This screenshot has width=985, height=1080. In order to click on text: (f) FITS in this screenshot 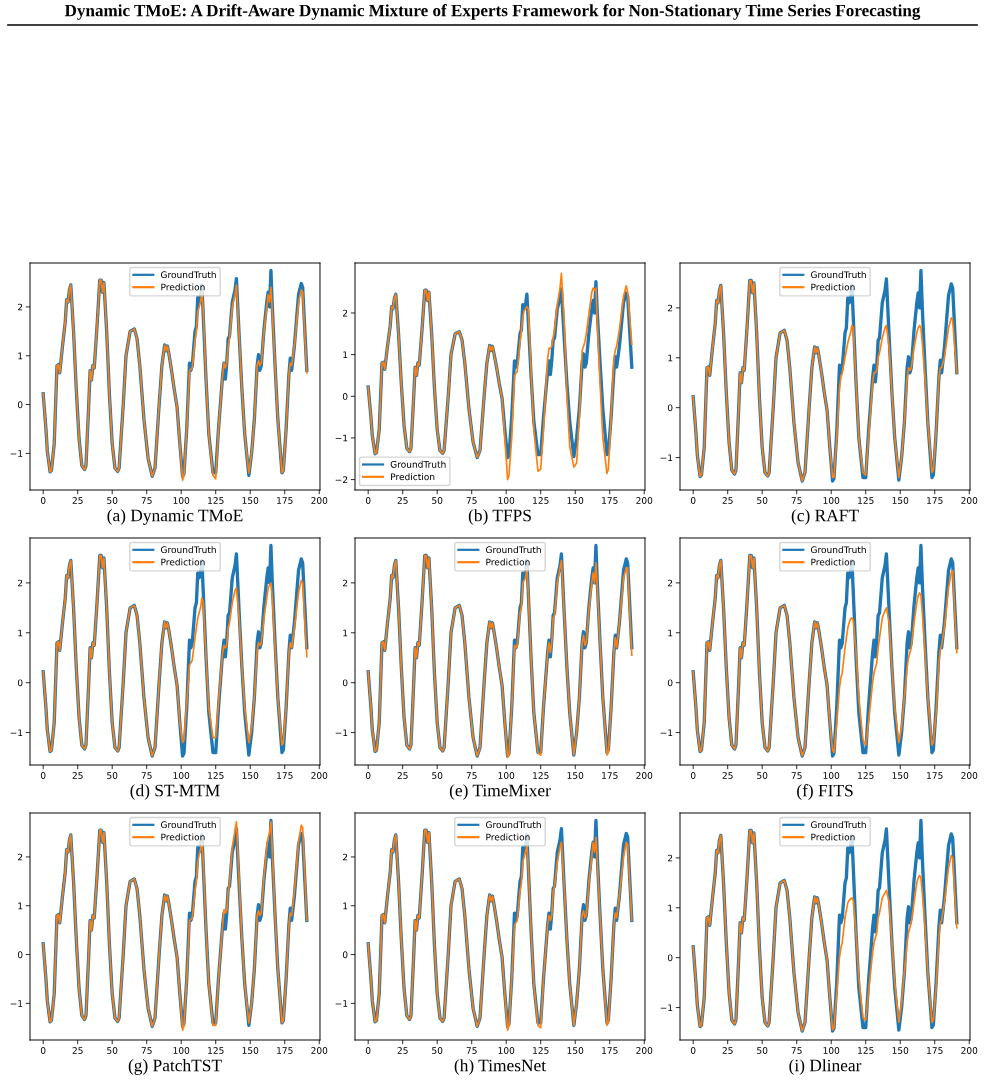, I will do `click(825, 792)`.